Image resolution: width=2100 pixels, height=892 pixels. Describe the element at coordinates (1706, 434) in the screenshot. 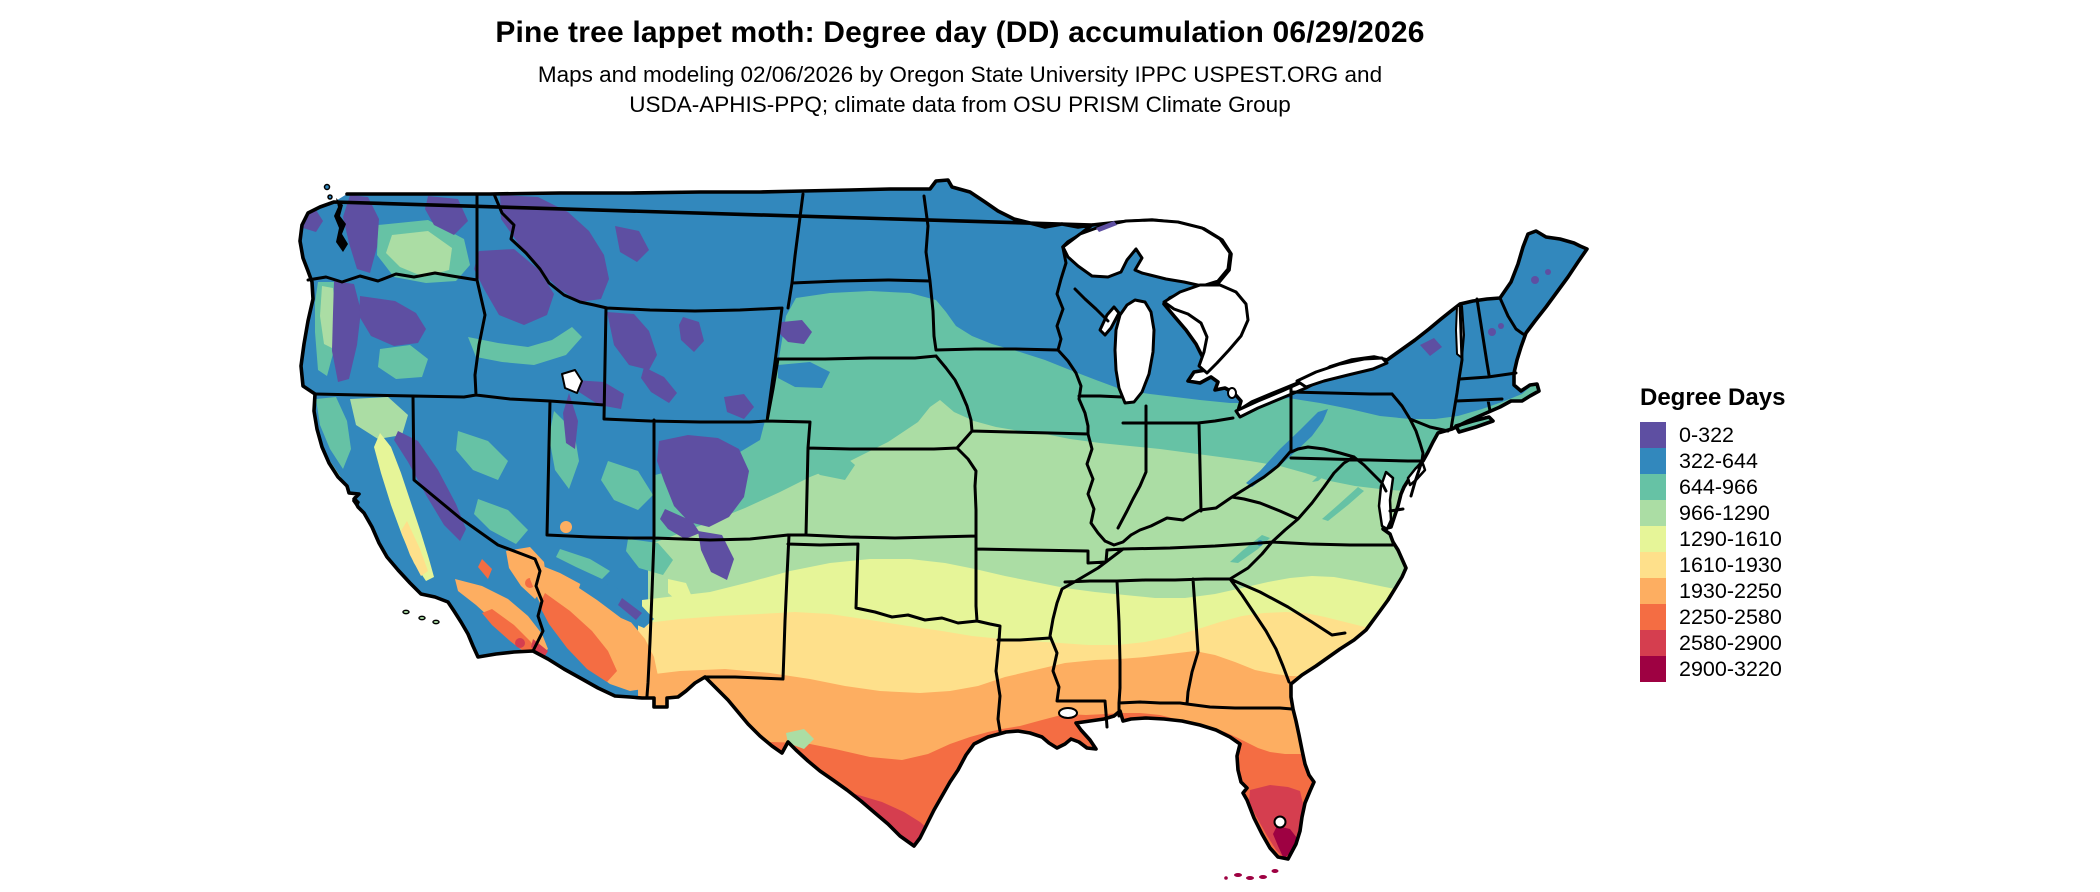

I see `legend-class-label: 0-322` at that location.